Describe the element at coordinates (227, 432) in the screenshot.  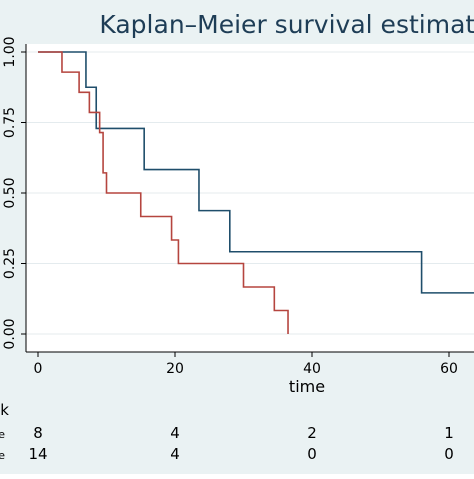
I see `number-at-risk-table: sk e 8 4 2 1 e 14 4 0 0` at that location.